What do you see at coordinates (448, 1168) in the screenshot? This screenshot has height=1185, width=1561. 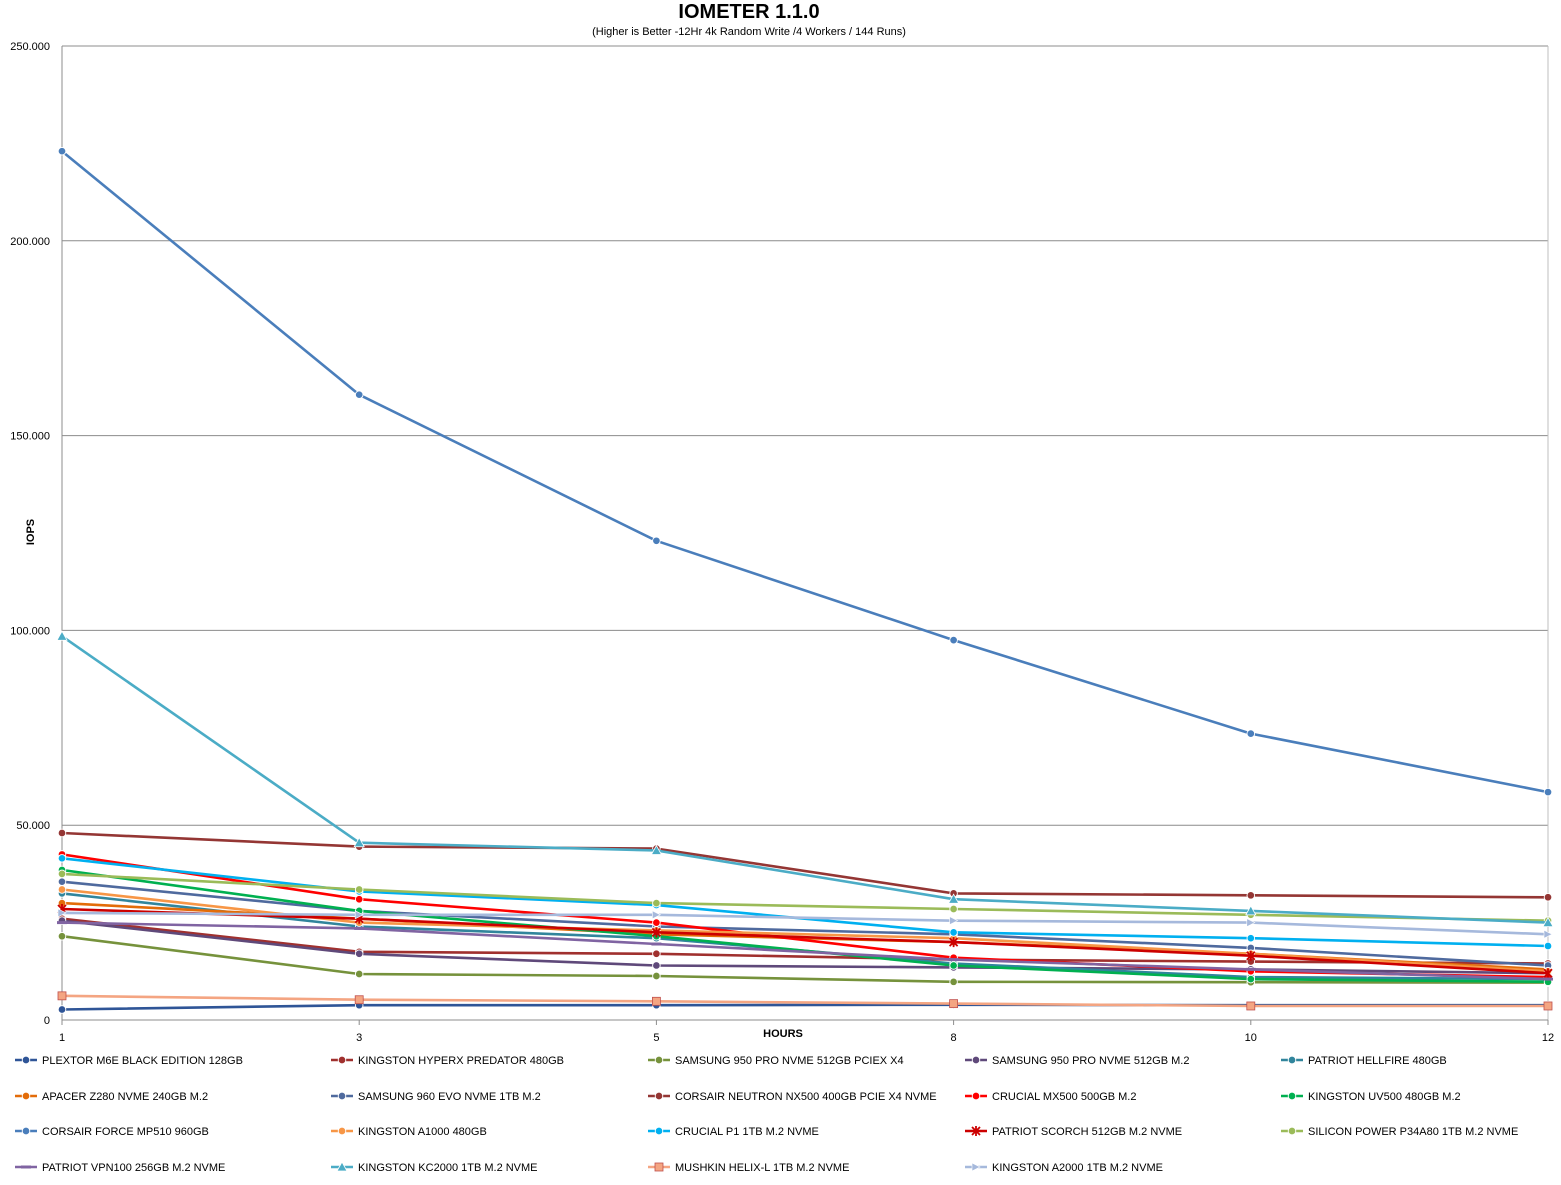 I see `legend-label: KINGSTON KC2000 1TB M.2 NVME` at bounding box center [448, 1168].